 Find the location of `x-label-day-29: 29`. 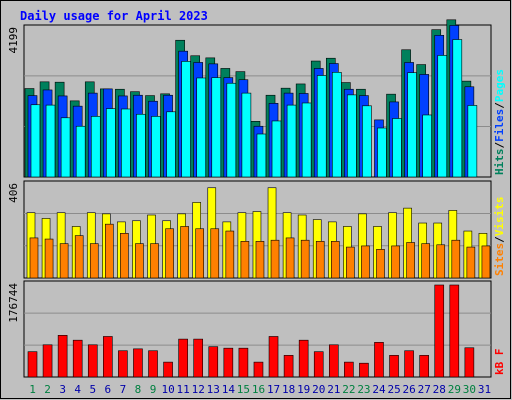

x-label-day-29: 29 is located at coordinates (454, 389).